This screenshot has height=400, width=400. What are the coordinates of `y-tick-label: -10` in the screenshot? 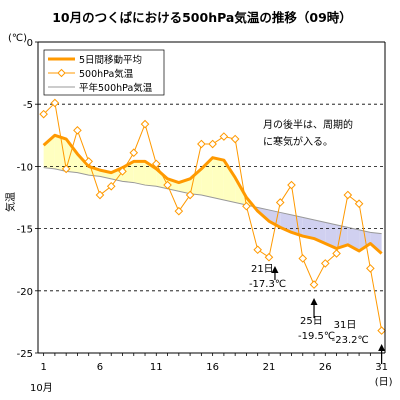 It's located at (25, 167).